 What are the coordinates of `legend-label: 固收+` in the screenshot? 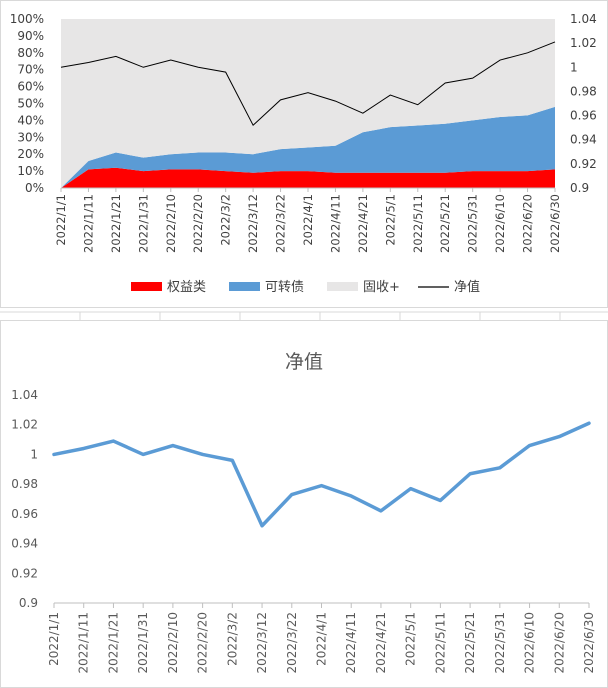 It's located at (381, 287).